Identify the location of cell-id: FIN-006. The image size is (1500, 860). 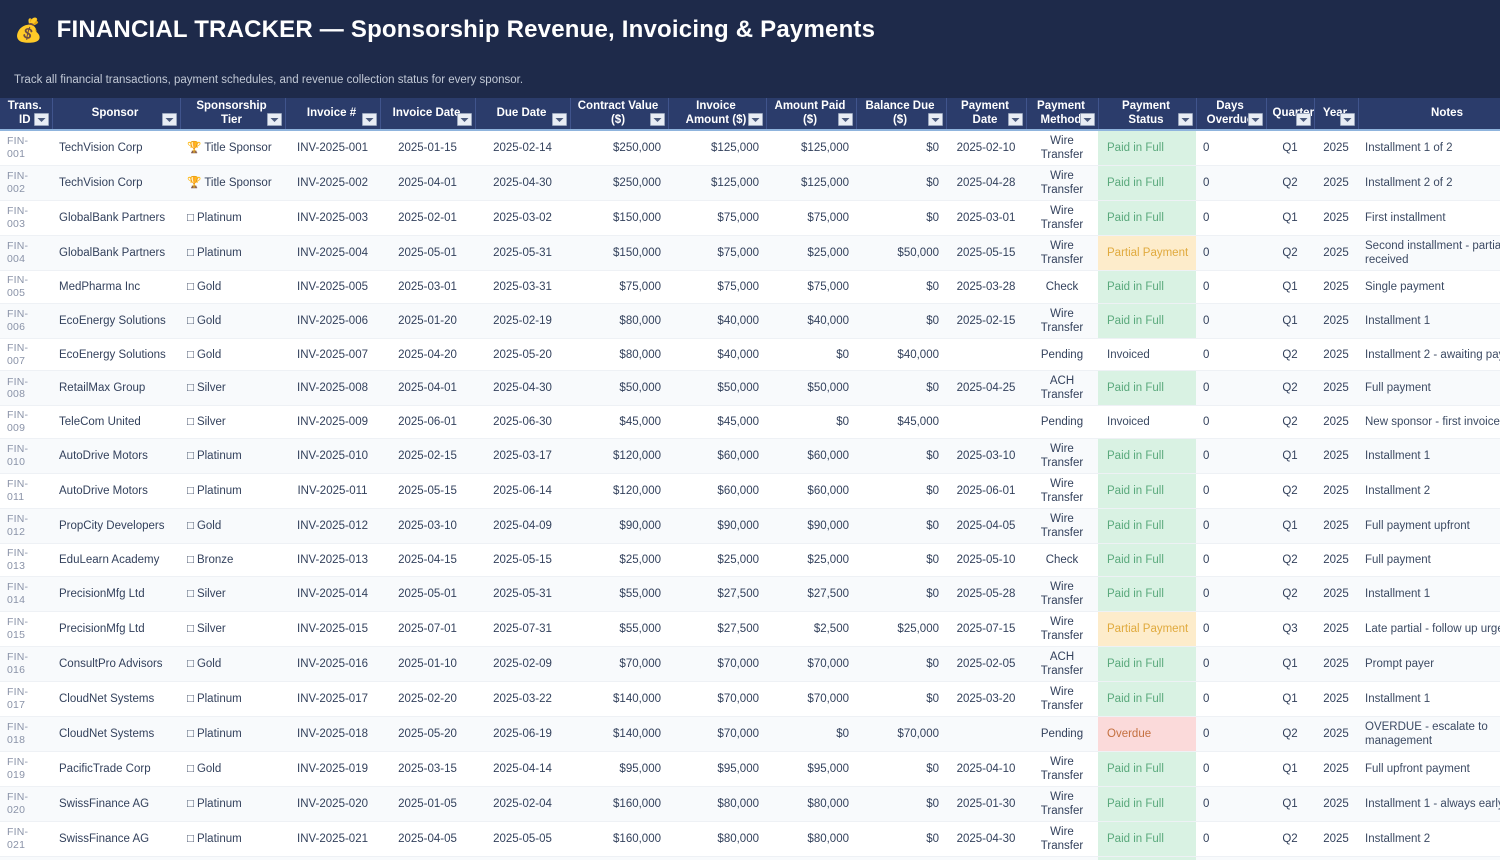
(26, 321).